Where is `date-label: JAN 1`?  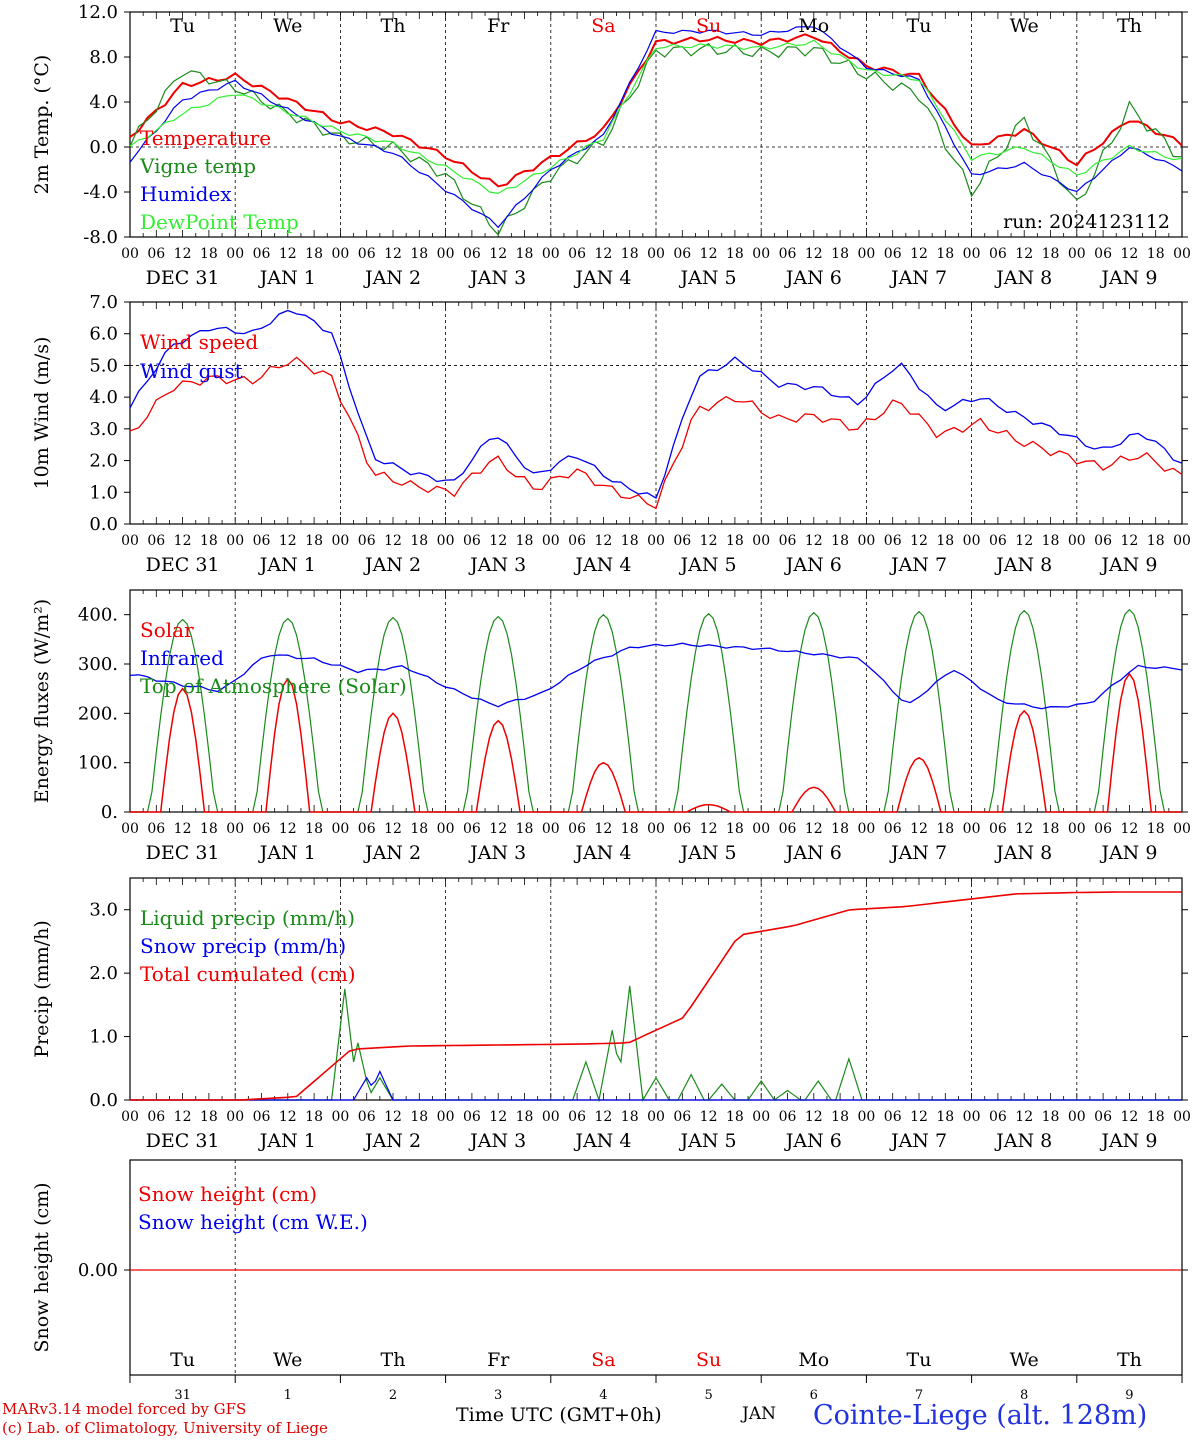
date-label: JAN 1 is located at coordinates (287, 853).